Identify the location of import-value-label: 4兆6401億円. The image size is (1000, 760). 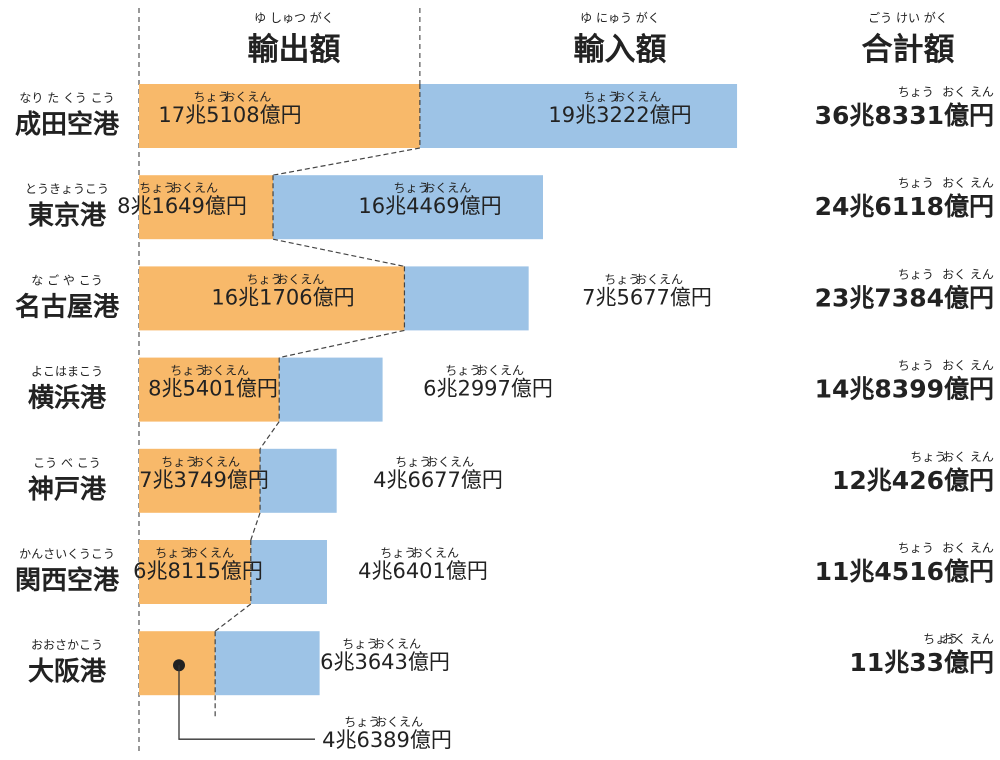
(423, 571).